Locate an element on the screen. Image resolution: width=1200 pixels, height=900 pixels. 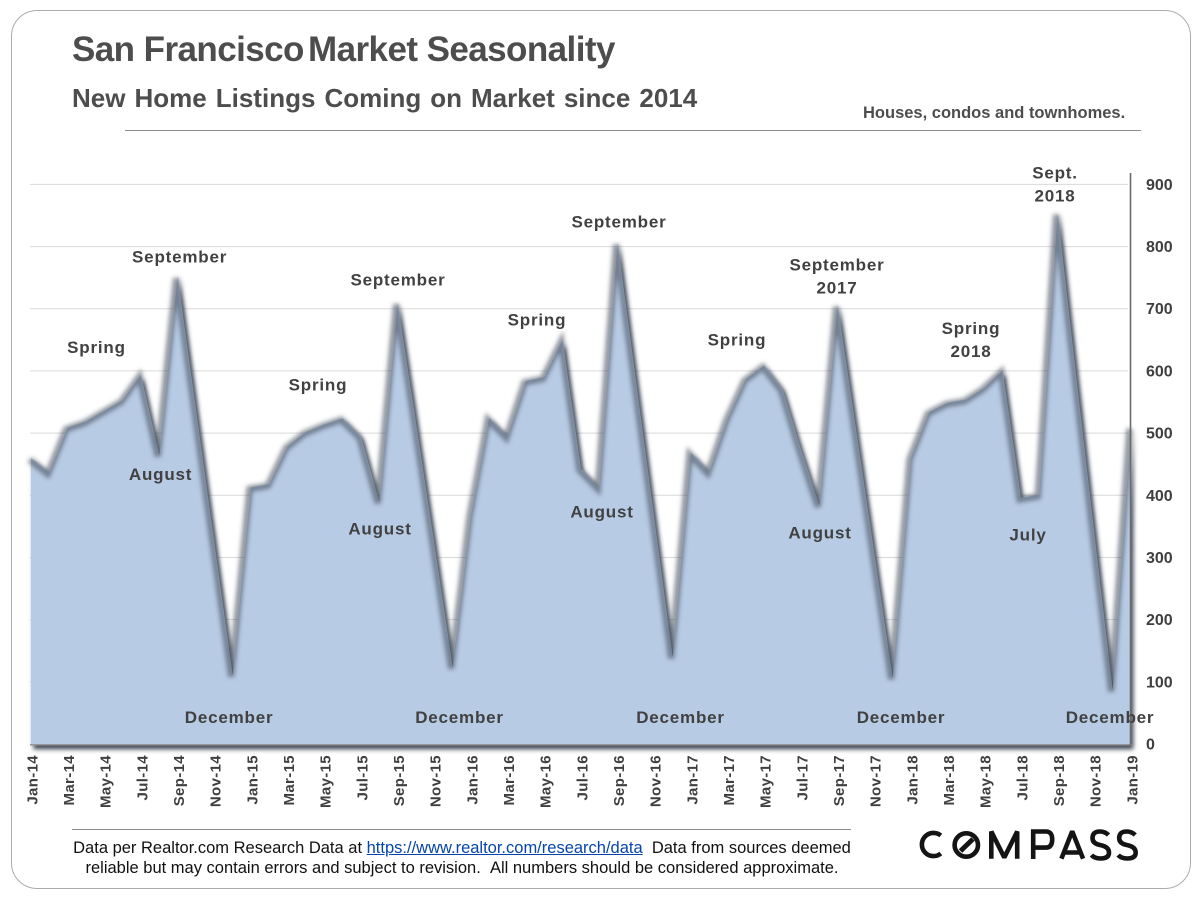
svg-text: Mar-18 is located at coordinates (949, 780).